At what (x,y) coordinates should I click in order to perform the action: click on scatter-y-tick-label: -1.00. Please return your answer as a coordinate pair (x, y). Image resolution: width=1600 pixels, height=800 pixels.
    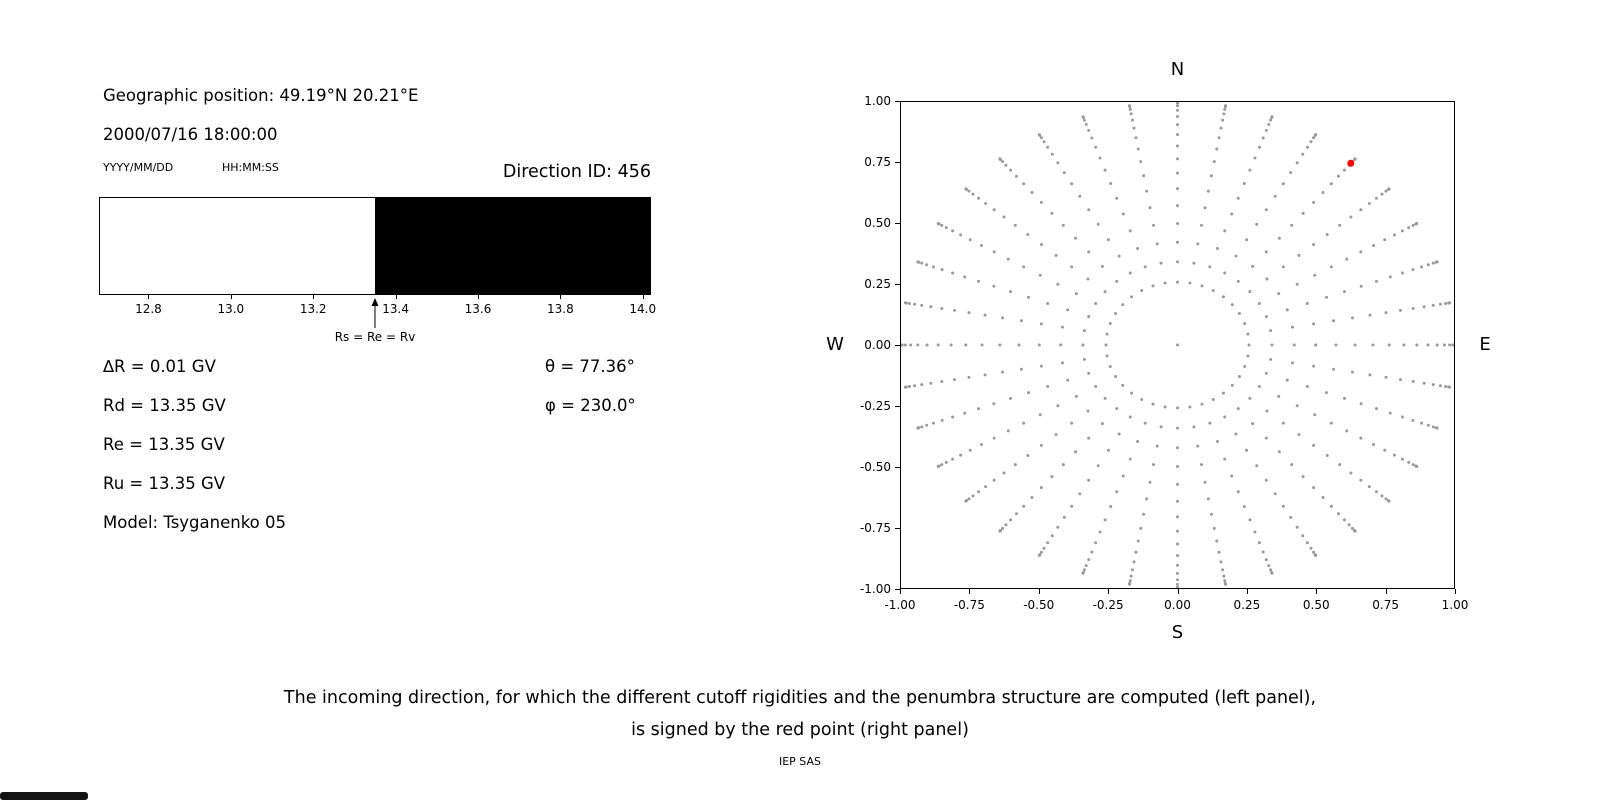
    Looking at the image, I should click on (875, 589).